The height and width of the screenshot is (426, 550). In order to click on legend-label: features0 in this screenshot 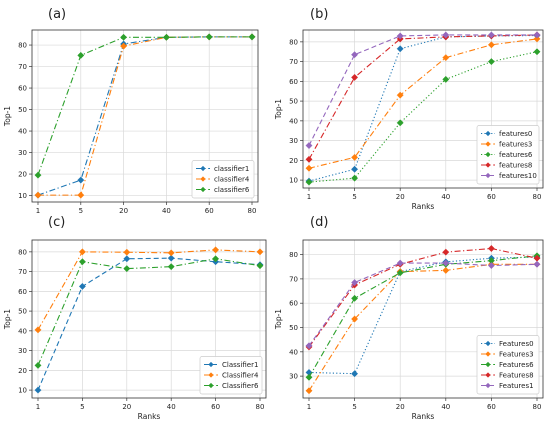, I will do `click(515, 134)`.